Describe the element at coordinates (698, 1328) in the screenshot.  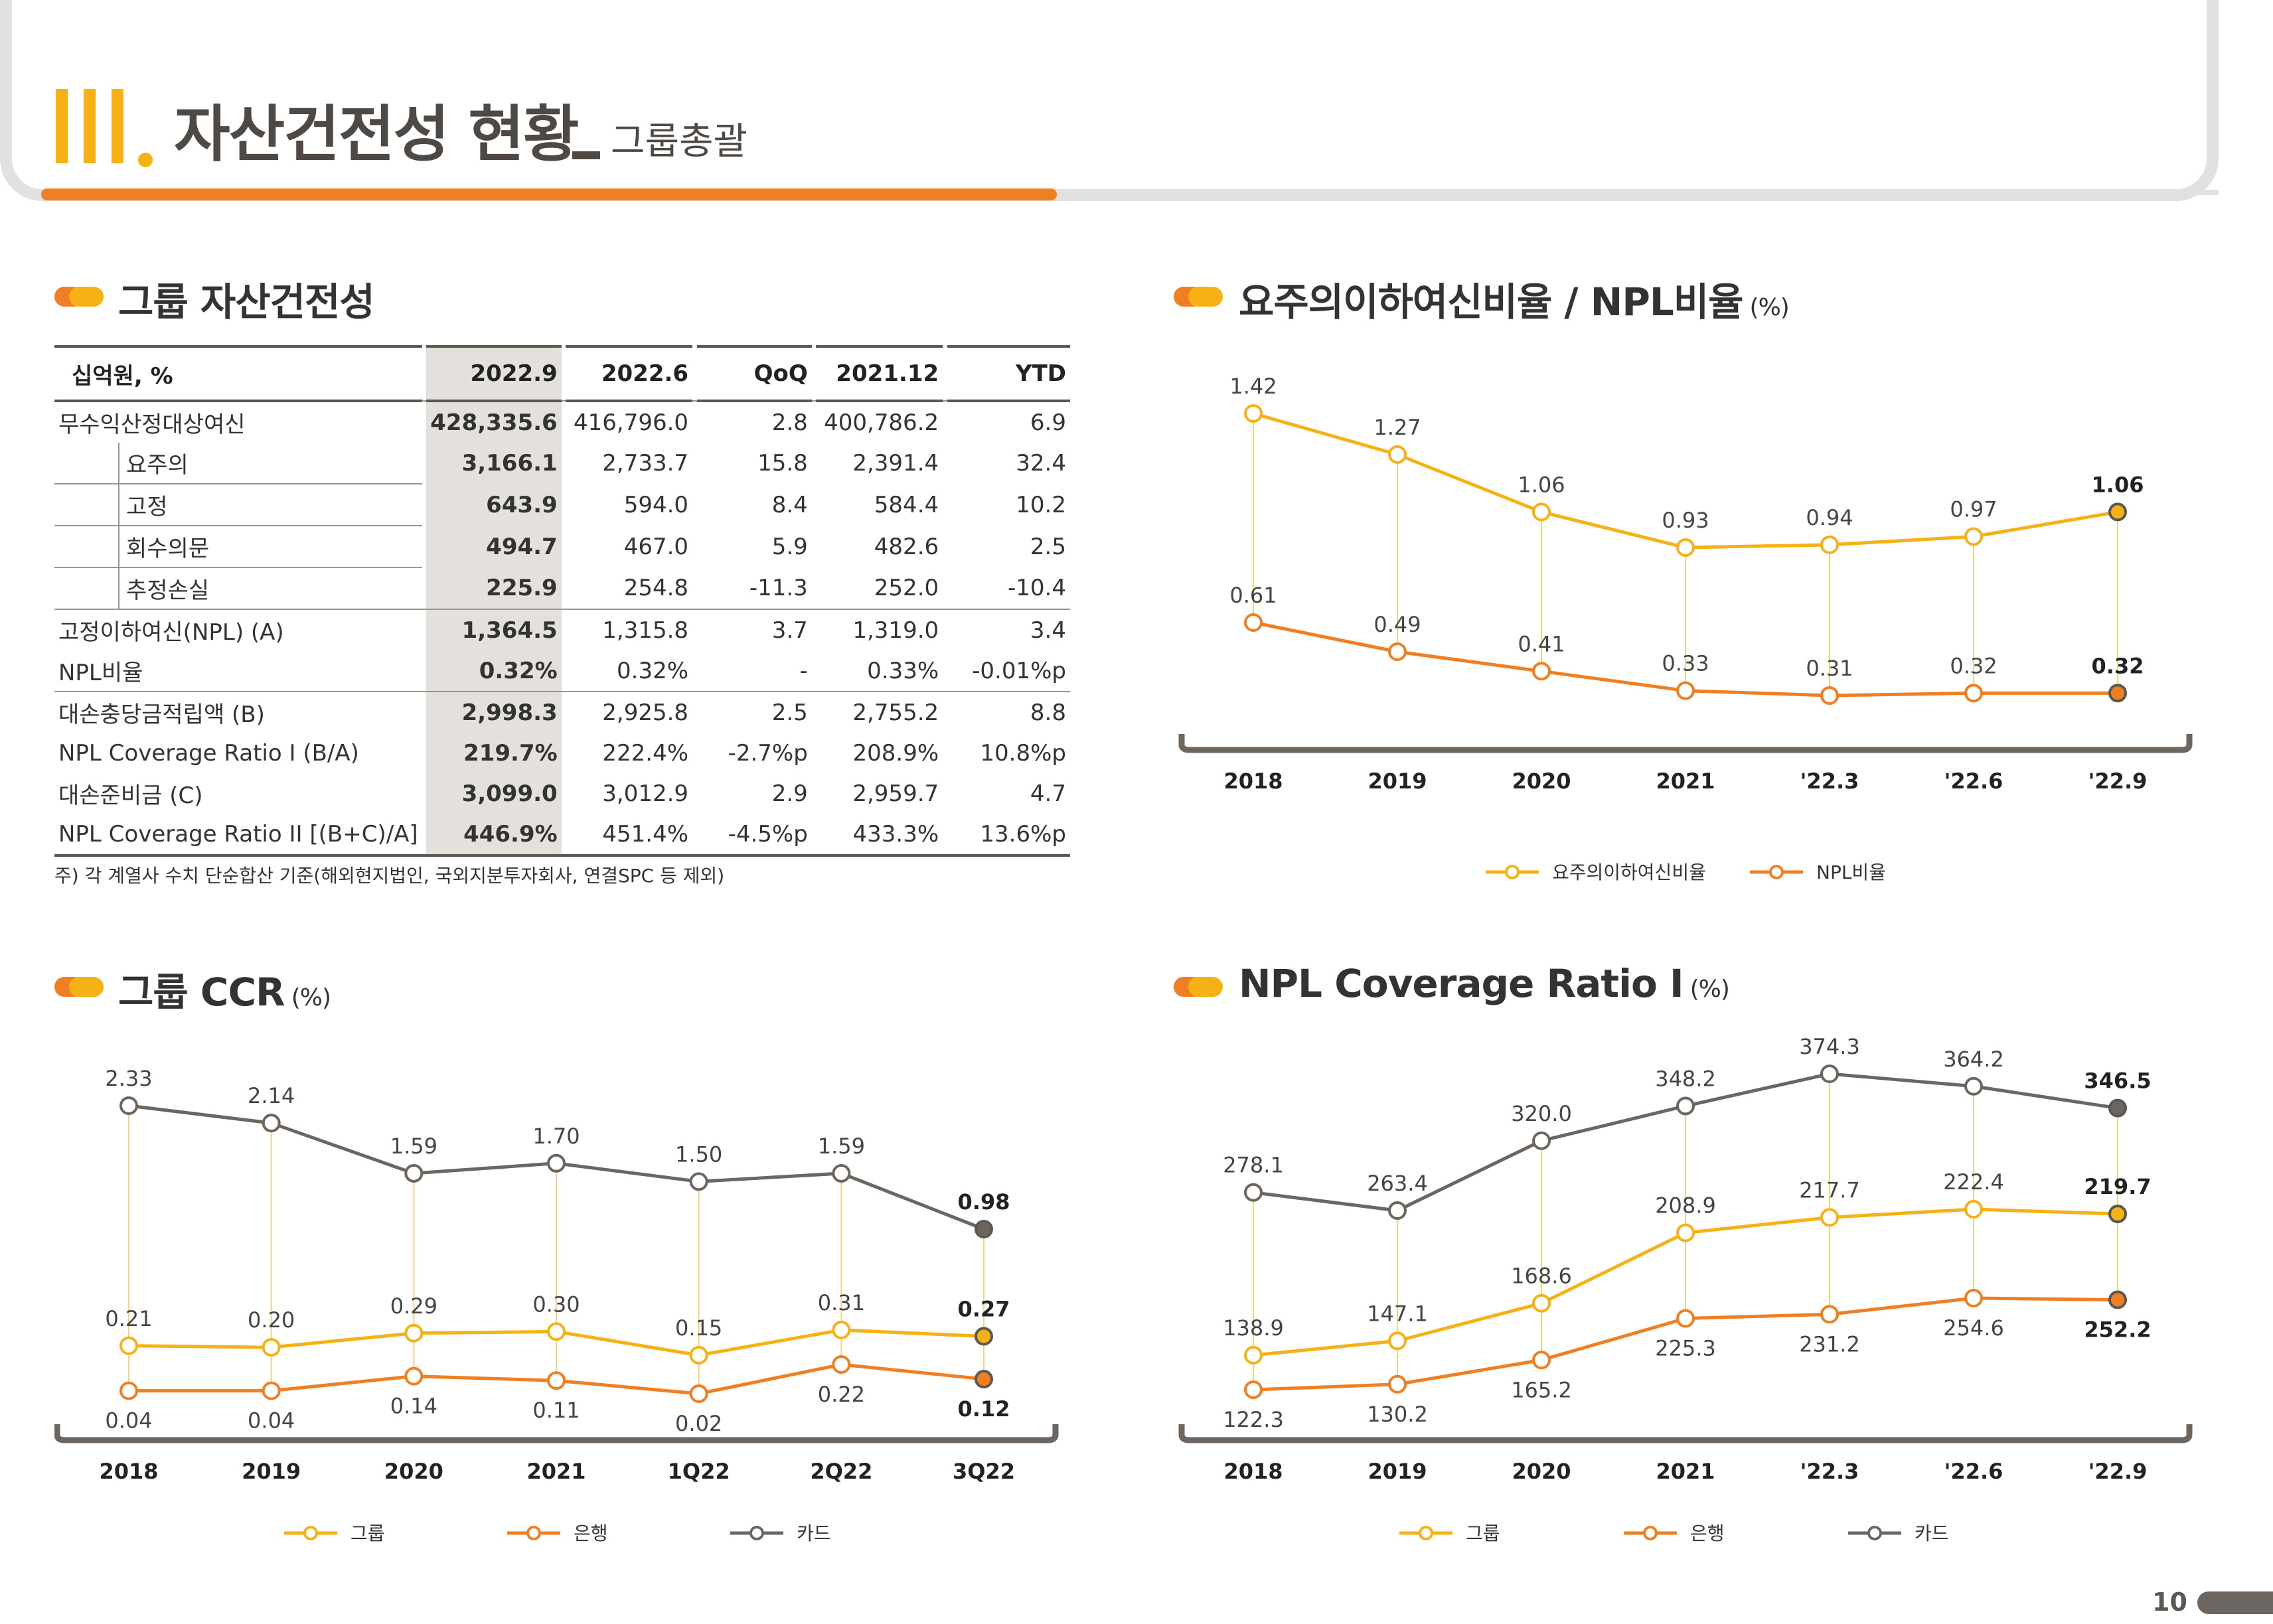
I see `data-label: 0.15` at that location.